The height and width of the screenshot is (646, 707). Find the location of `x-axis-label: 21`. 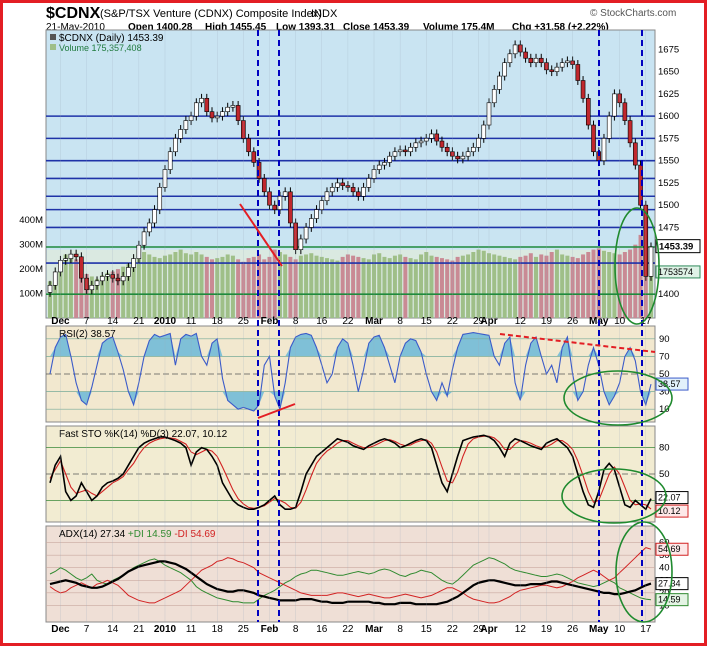

x-axis-label: 21 is located at coordinates (139, 321).